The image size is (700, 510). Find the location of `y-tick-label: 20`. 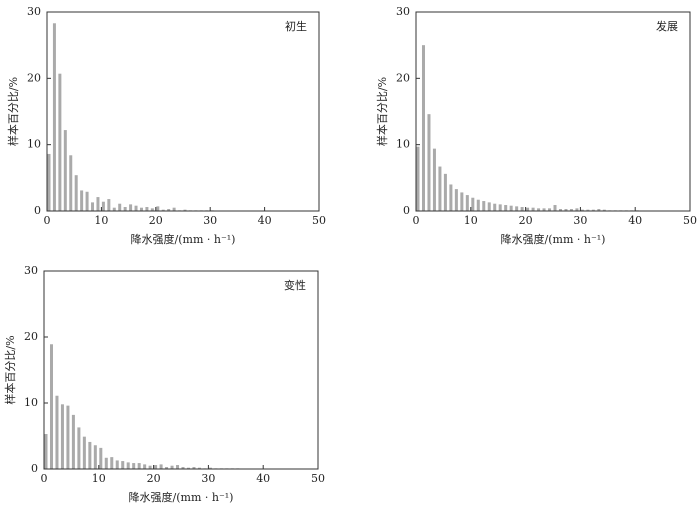

y-tick-label: 20 is located at coordinates (403, 77).